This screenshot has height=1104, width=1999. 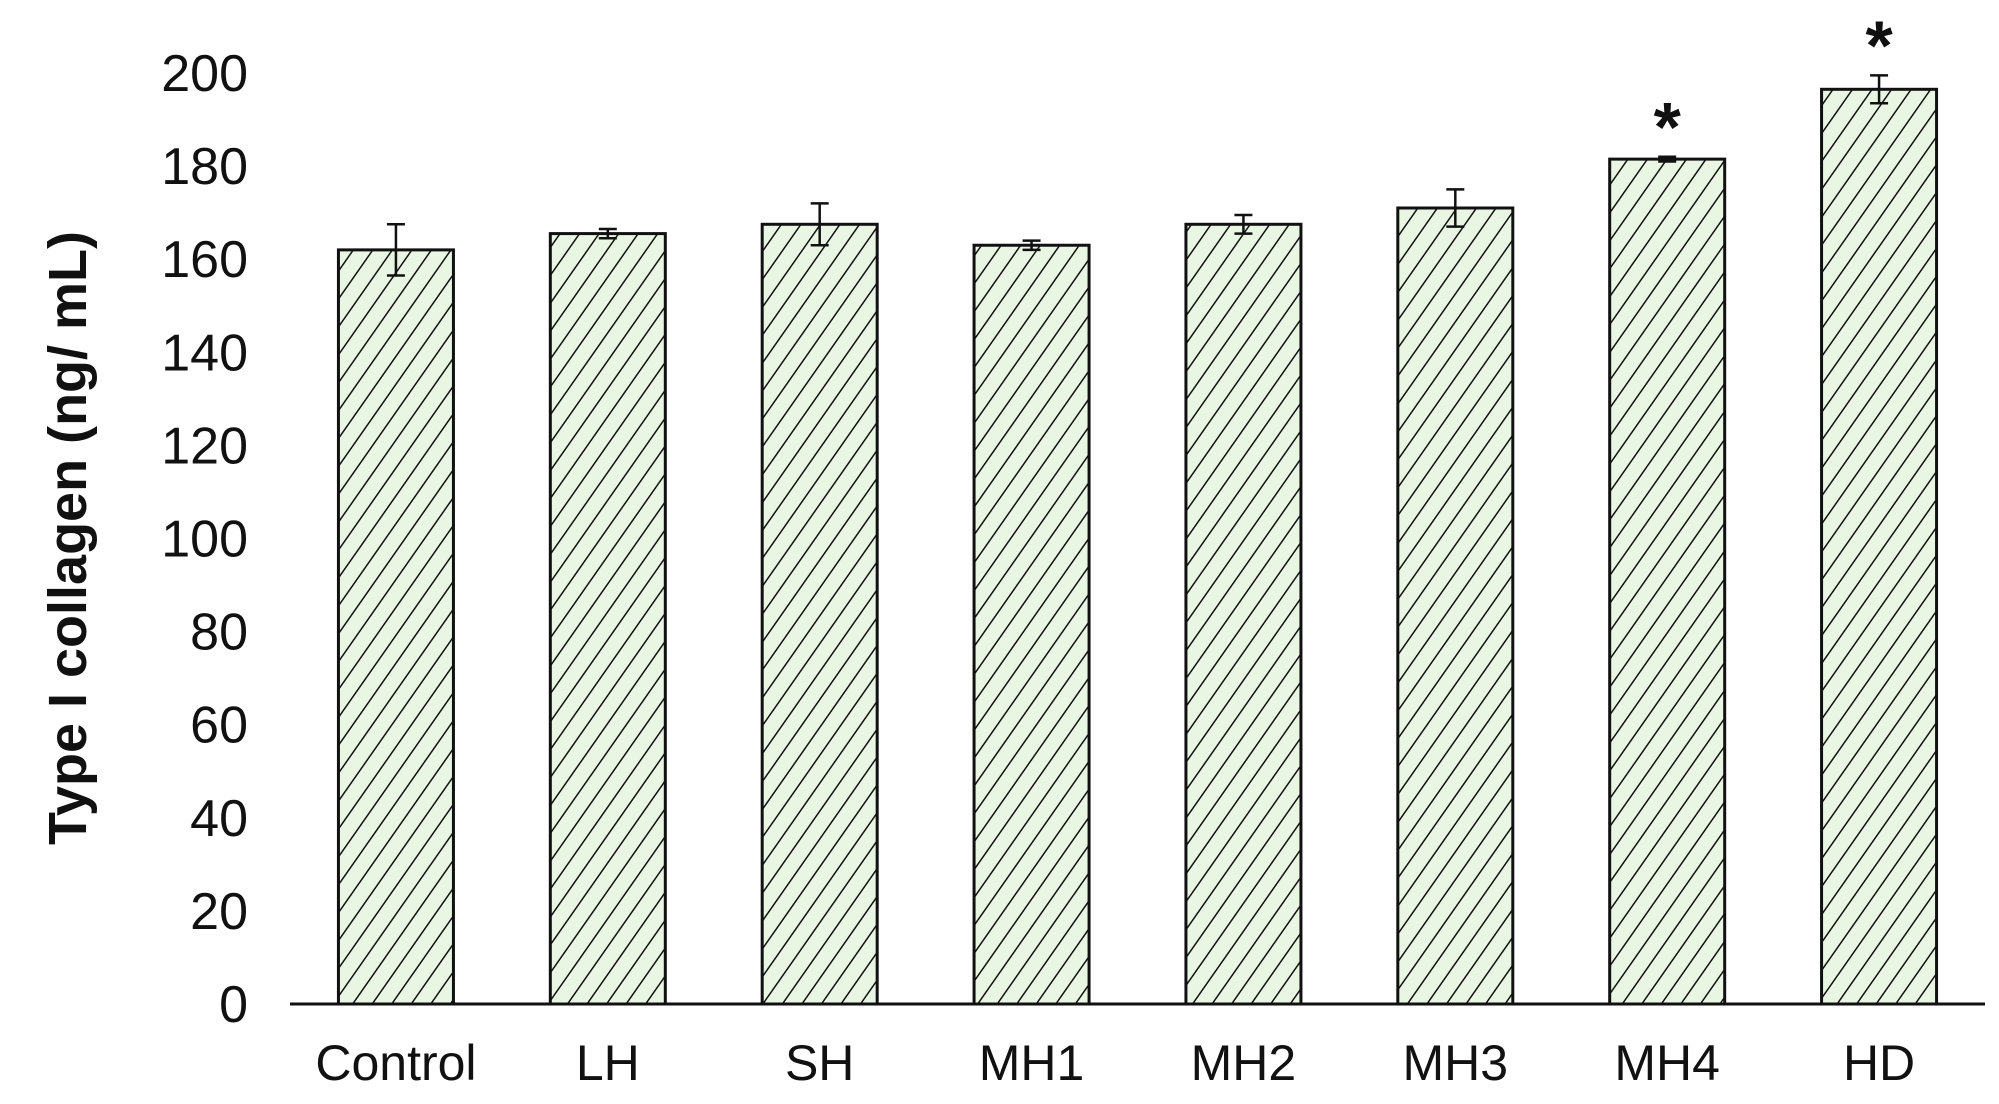 I want to click on y-axis-ticks: 0 20 40 60 80 100 120 140 160 180 200, so click(x=204, y=539).